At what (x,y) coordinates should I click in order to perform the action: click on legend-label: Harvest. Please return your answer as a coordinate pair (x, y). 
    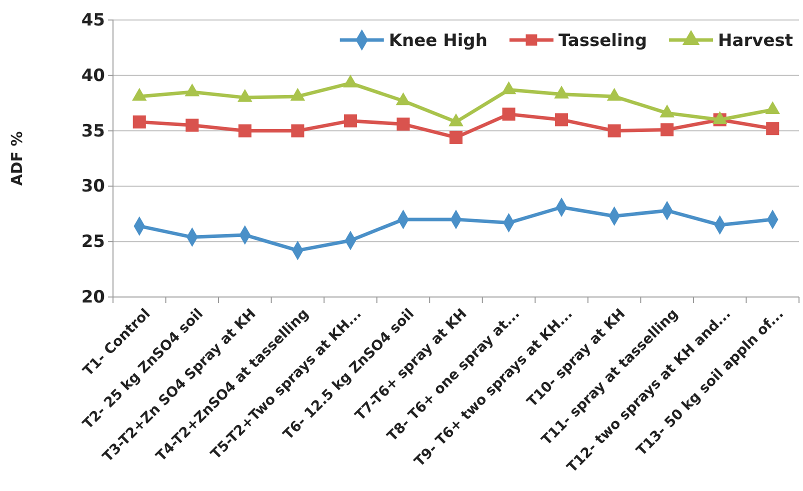
    Looking at the image, I should click on (755, 40).